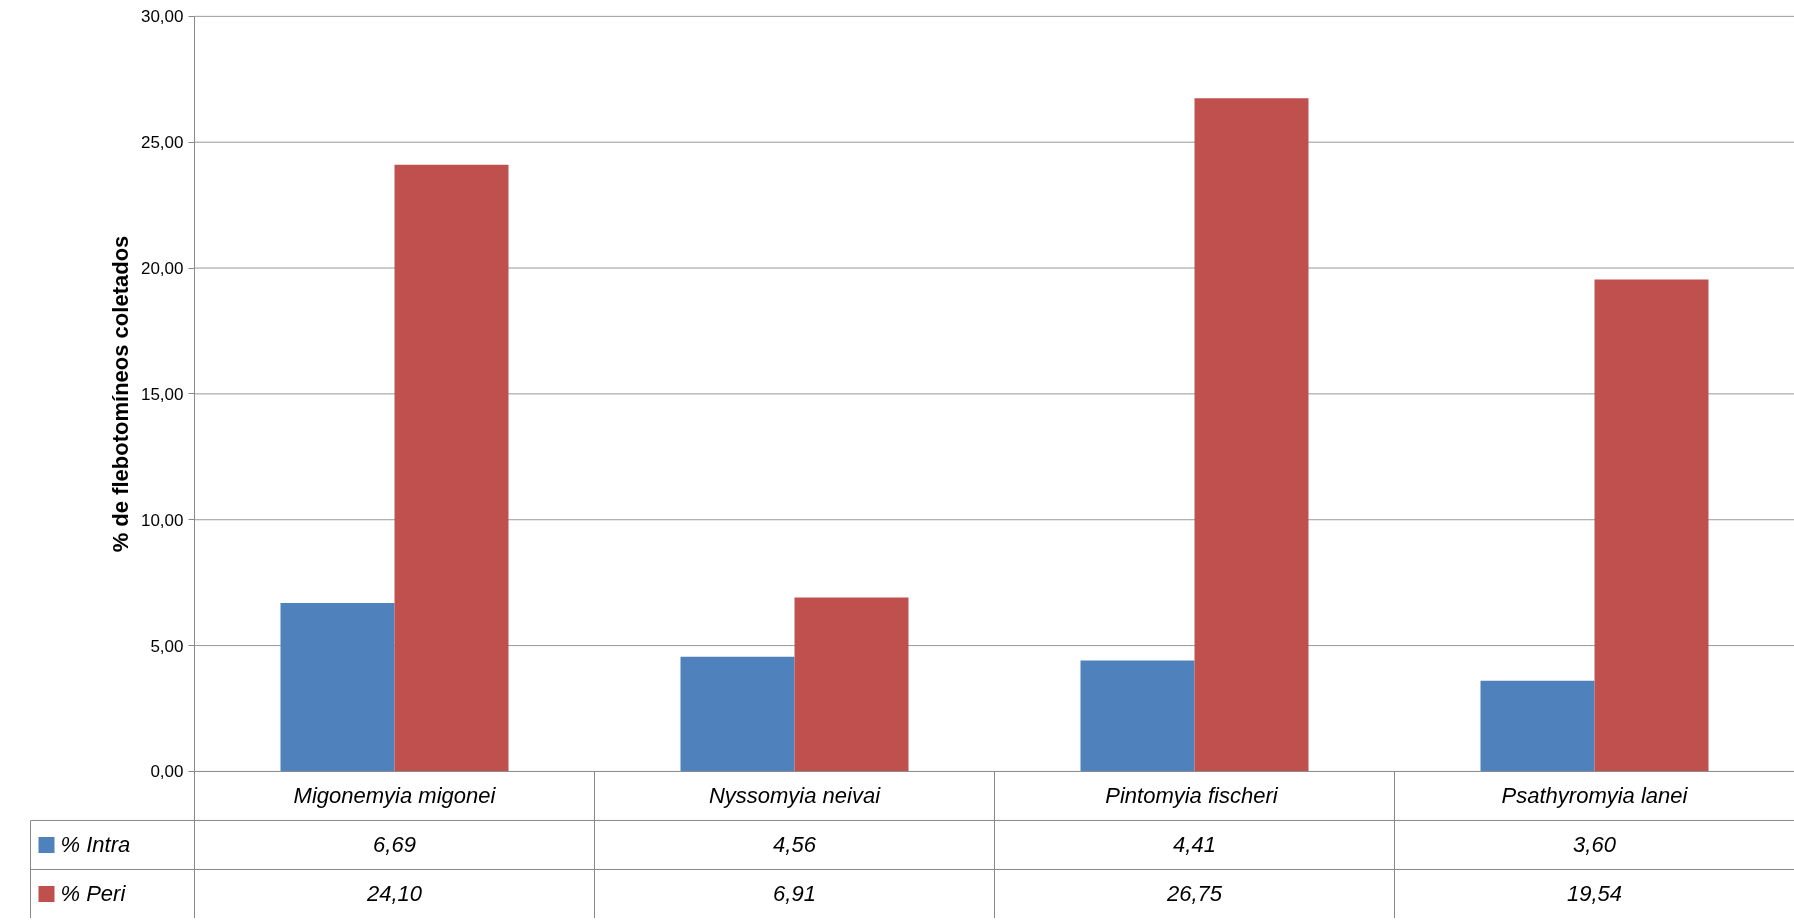 This screenshot has width=1794, height=923. Describe the element at coordinates (795, 845) in the screenshot. I see `data-label: 4,56` at that location.